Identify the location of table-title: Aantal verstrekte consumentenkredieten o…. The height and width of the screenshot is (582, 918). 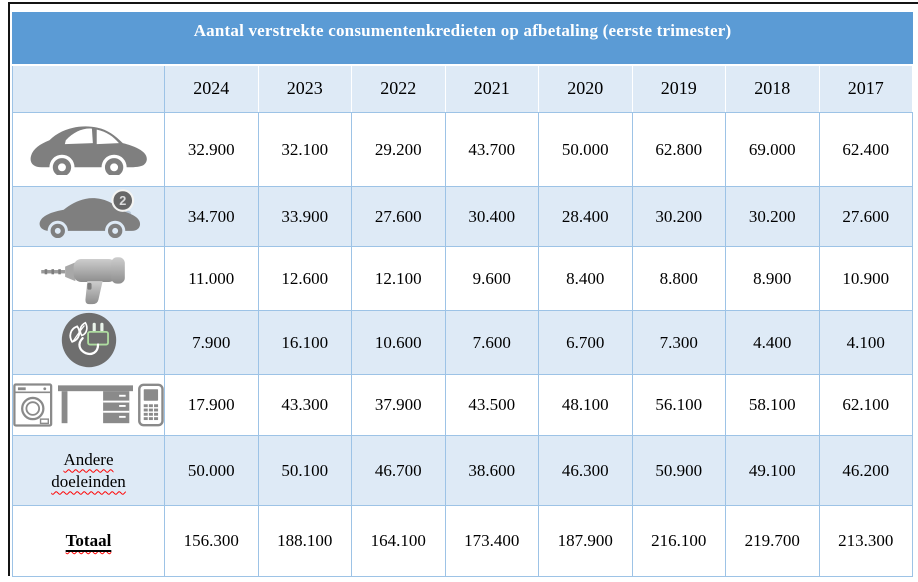
(462, 39).